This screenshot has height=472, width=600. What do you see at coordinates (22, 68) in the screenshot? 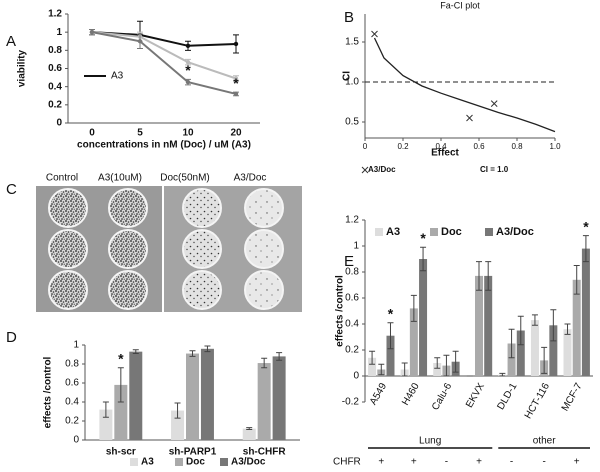
I see `y-axis-label: viability` at bounding box center [22, 68].